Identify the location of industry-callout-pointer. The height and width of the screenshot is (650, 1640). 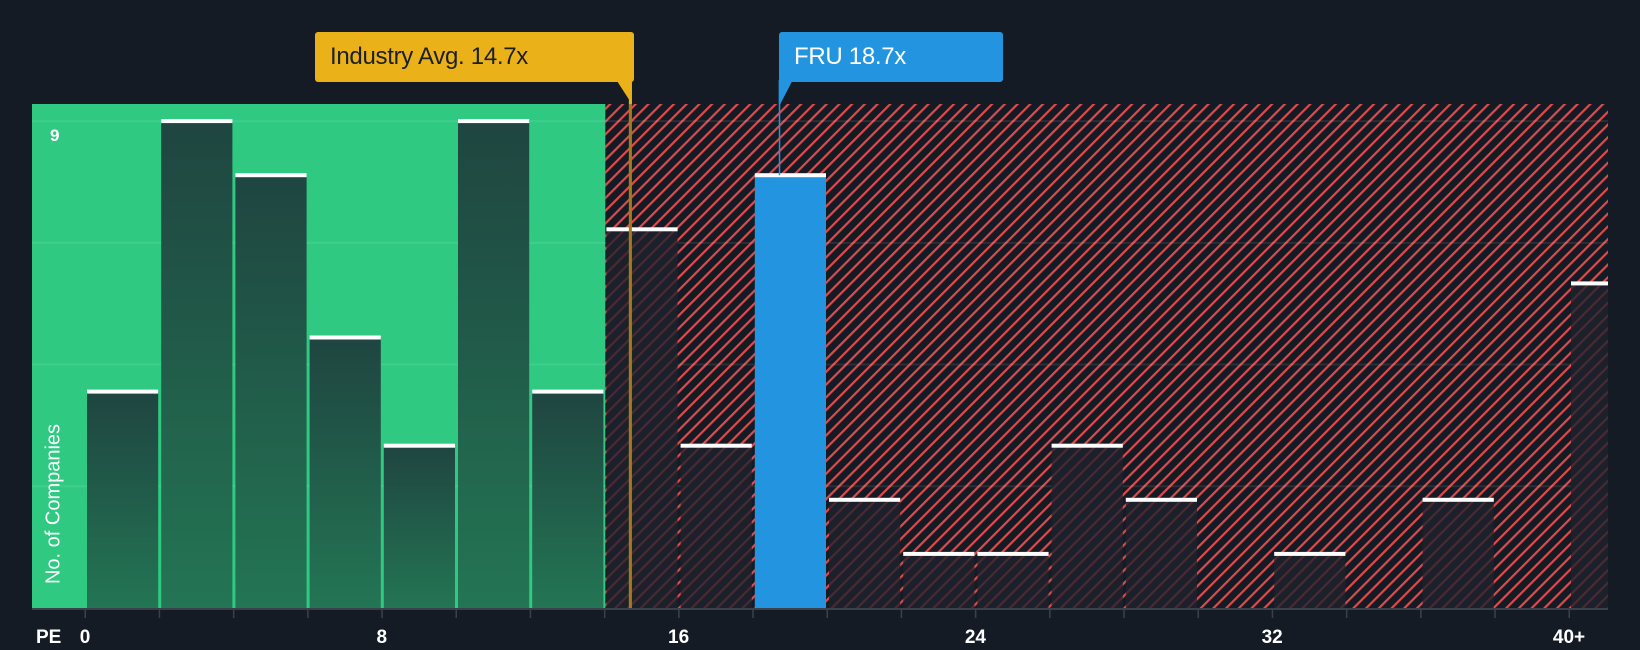
(624, 92).